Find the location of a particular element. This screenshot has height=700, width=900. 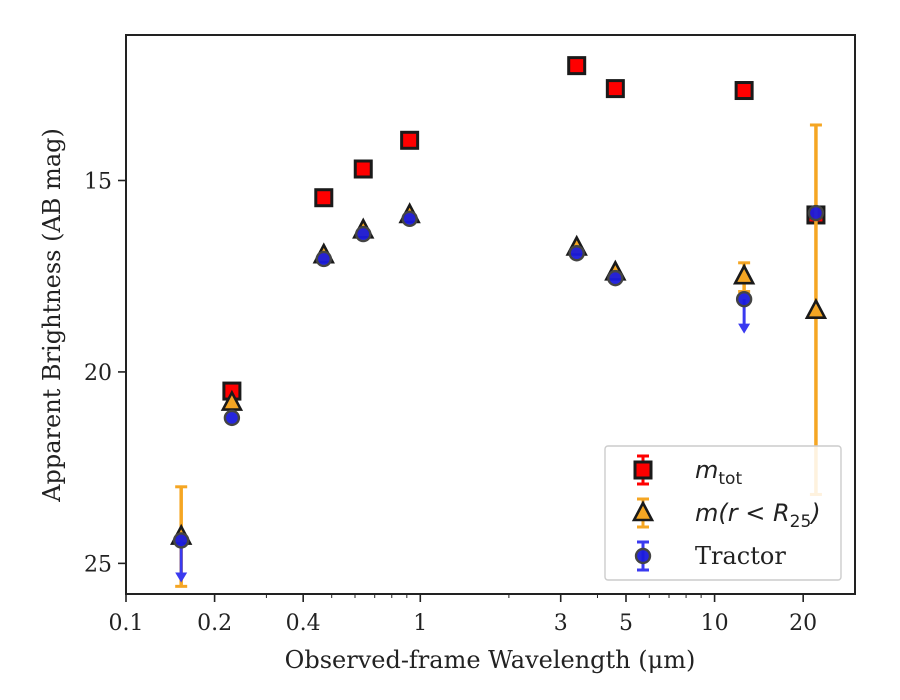

y-tick-label: 15 is located at coordinates (98, 181).